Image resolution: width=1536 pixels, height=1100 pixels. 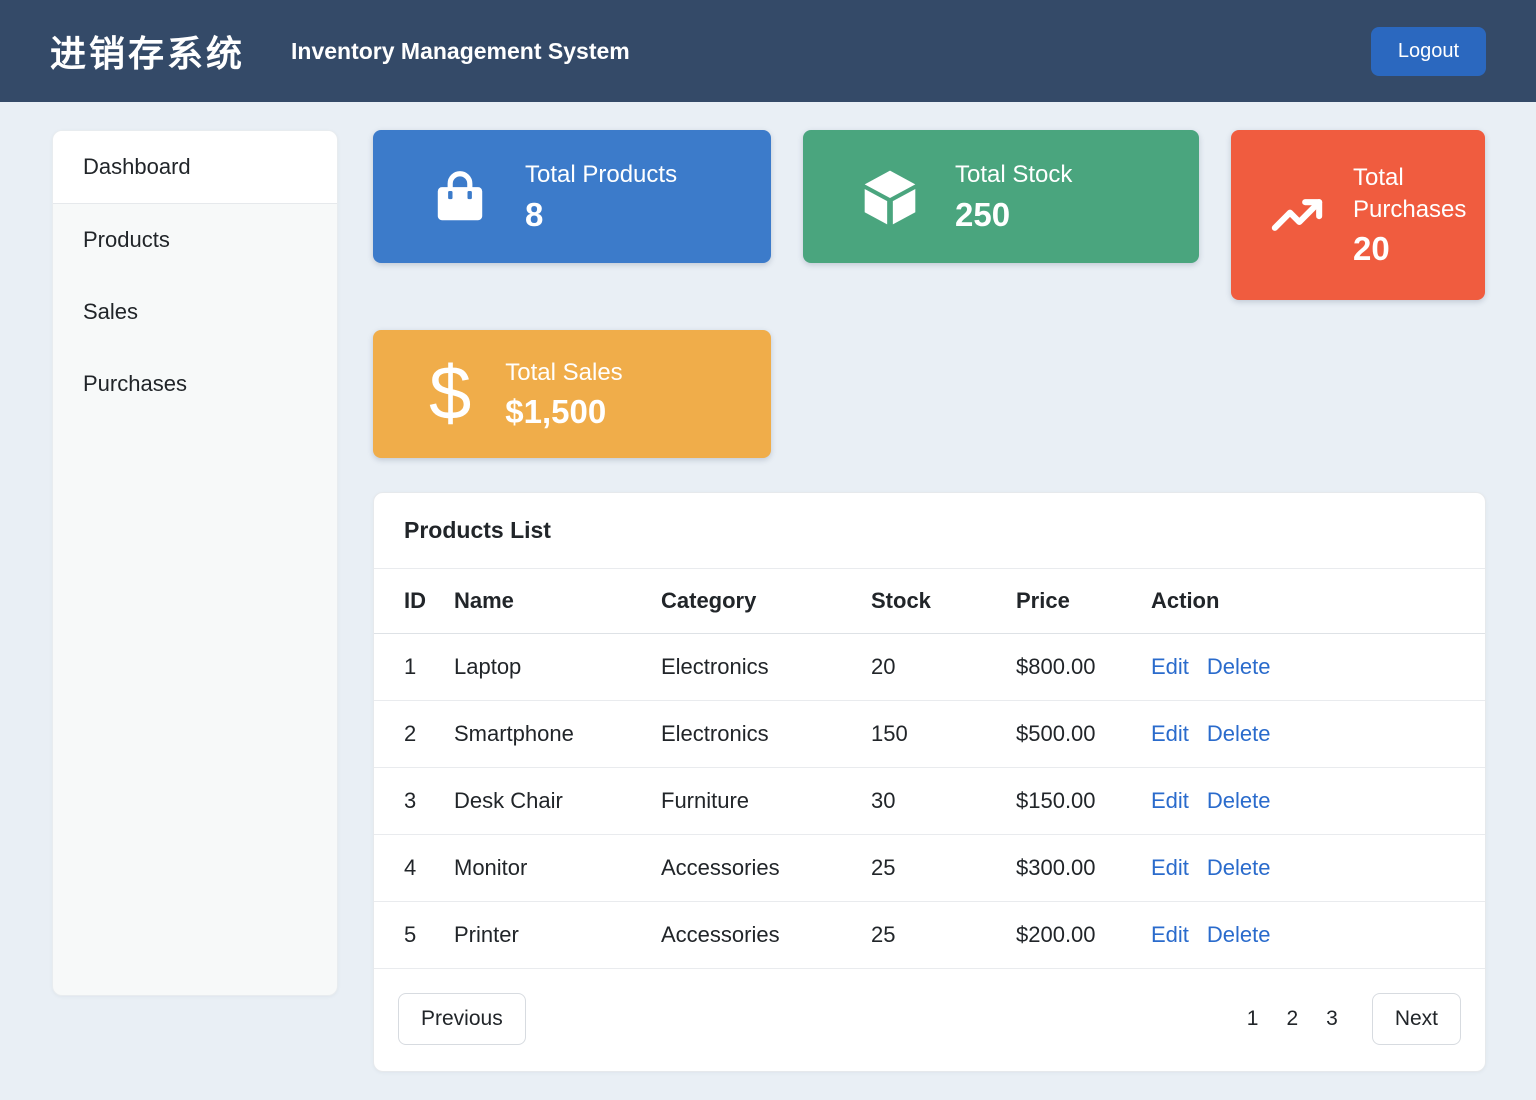 What do you see at coordinates (1073, 801) in the screenshot?
I see `cell-price: $150.00` at bounding box center [1073, 801].